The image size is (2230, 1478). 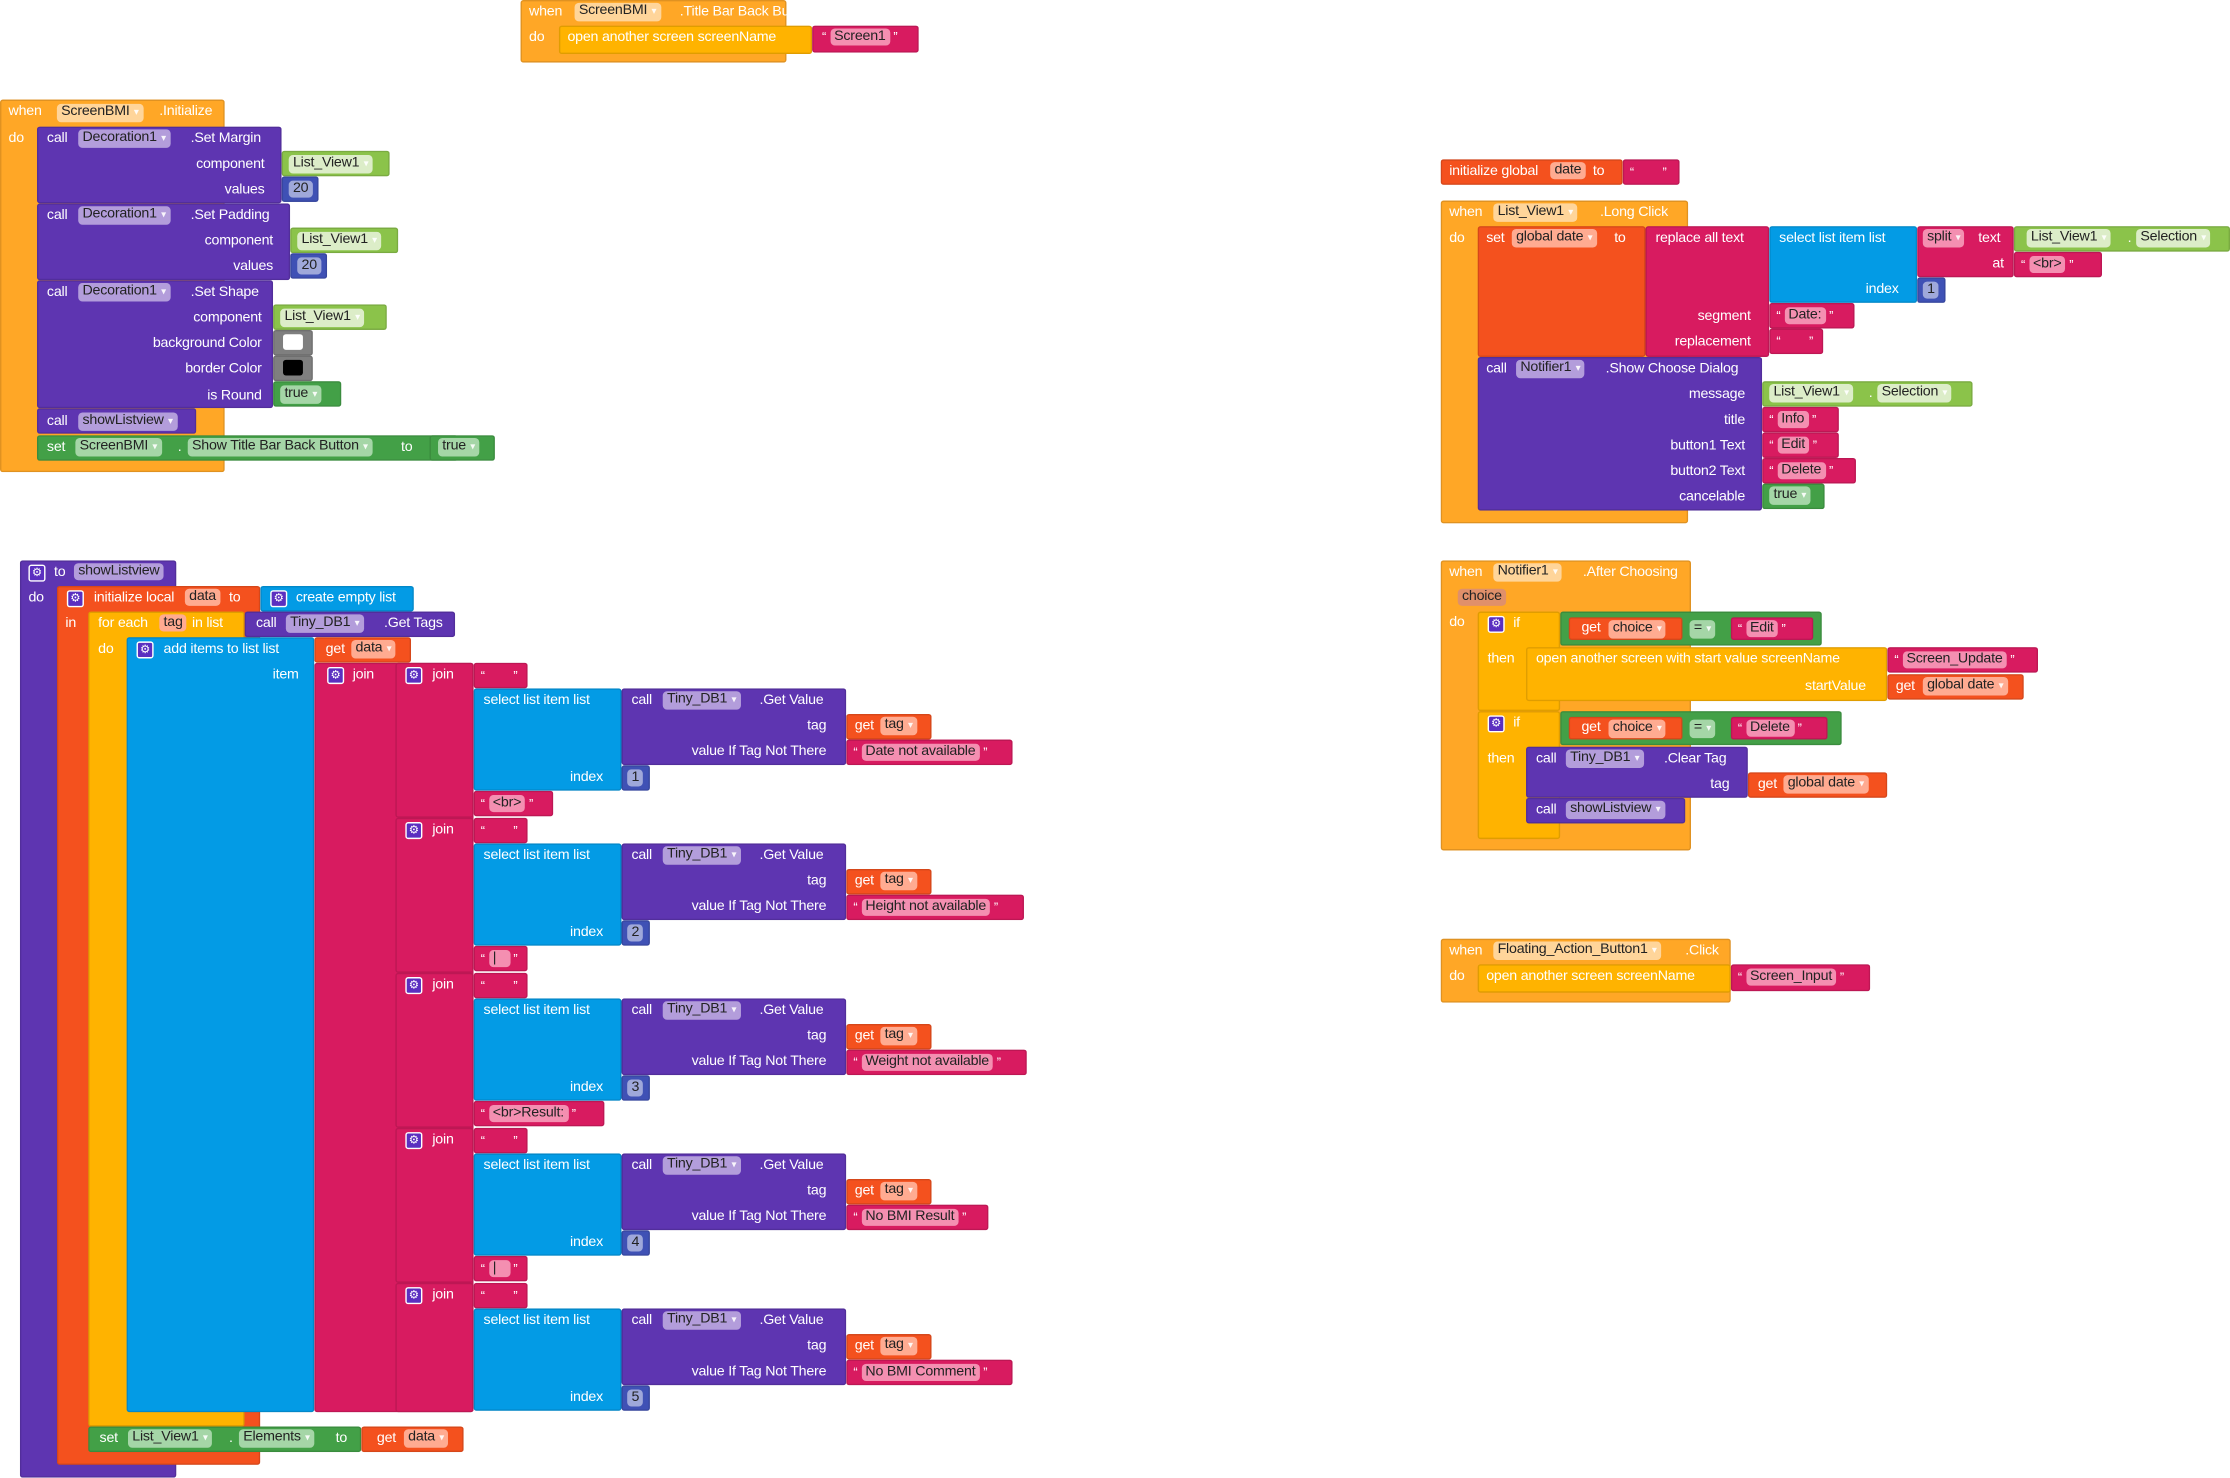 I want to click on open-screen-with-value-block, so click(x=1707, y=674).